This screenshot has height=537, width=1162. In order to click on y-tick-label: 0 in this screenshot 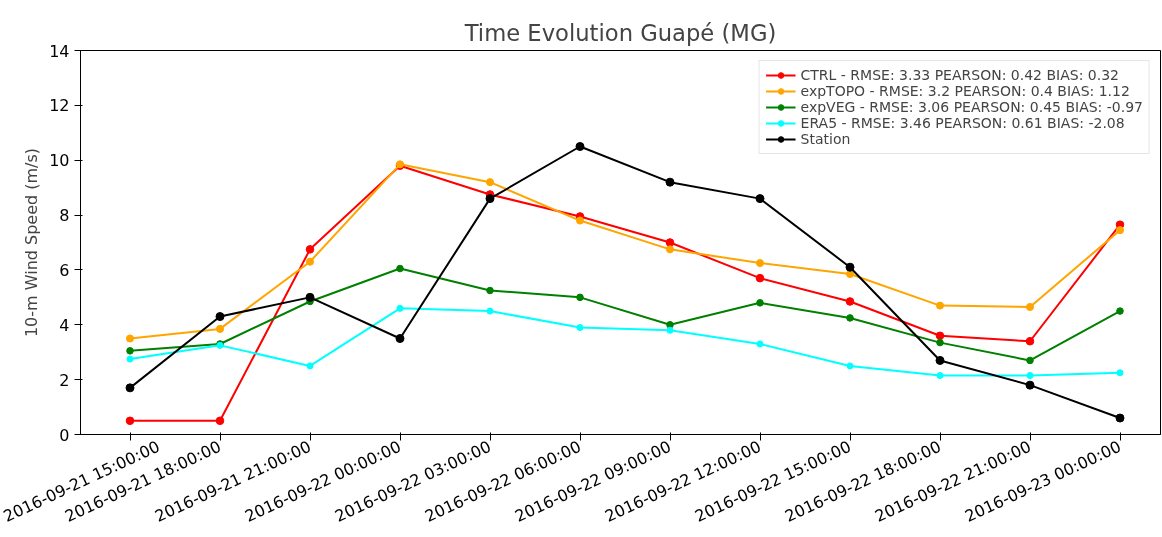, I will do `click(64, 435)`.